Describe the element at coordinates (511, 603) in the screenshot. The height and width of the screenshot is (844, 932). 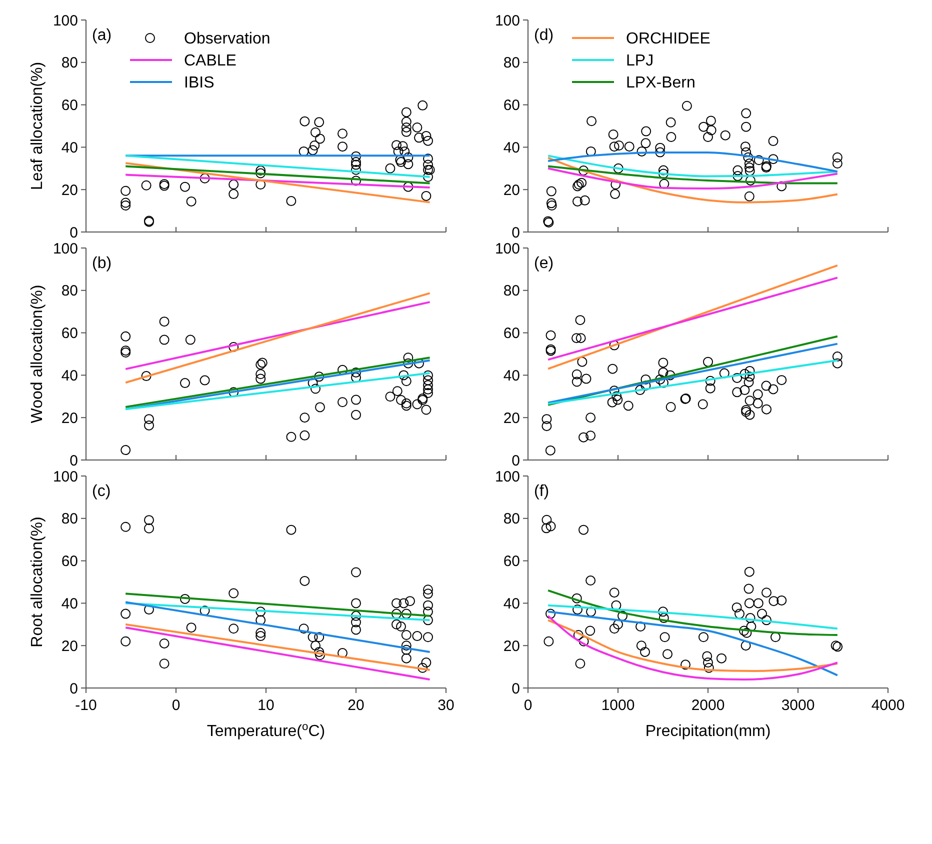
I see `y-tick-label: 40` at that location.